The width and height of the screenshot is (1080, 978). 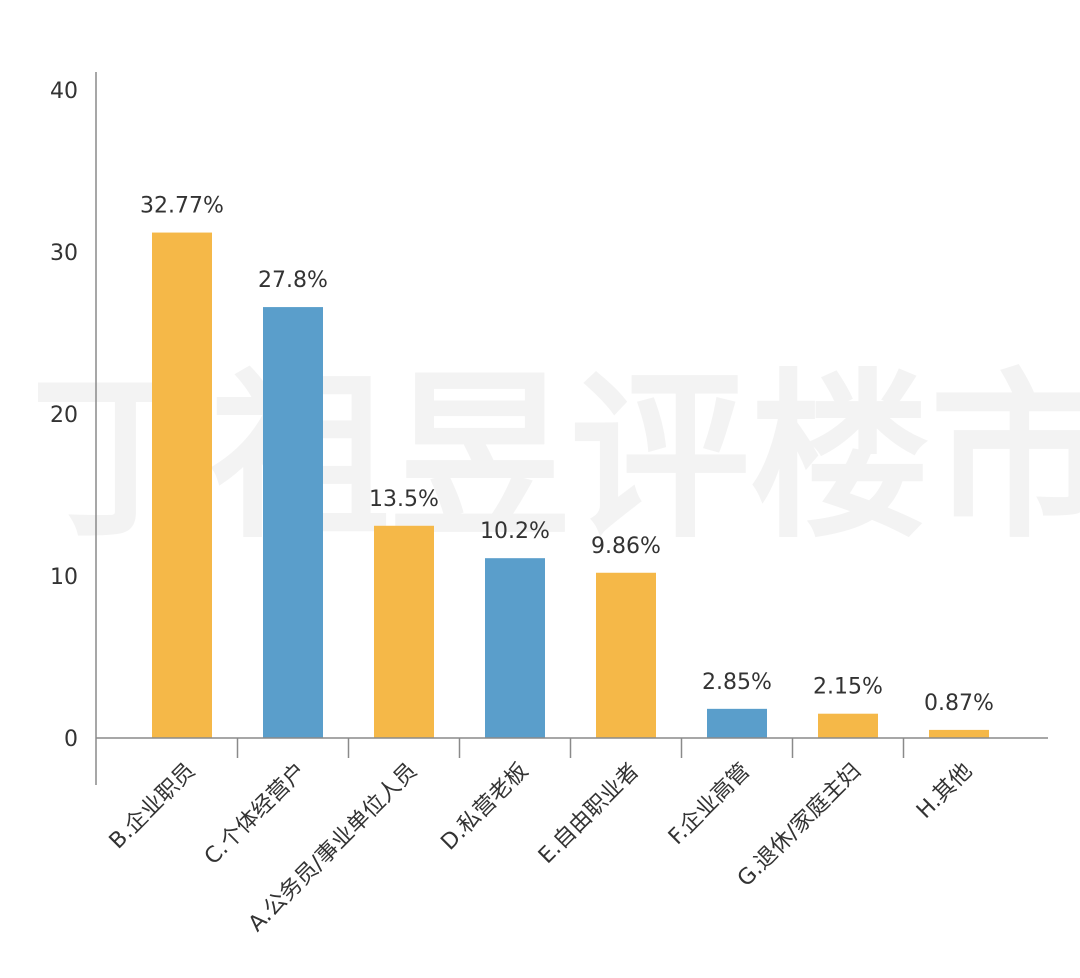 I want to click on y-tick-label: 20, so click(x=64, y=415).